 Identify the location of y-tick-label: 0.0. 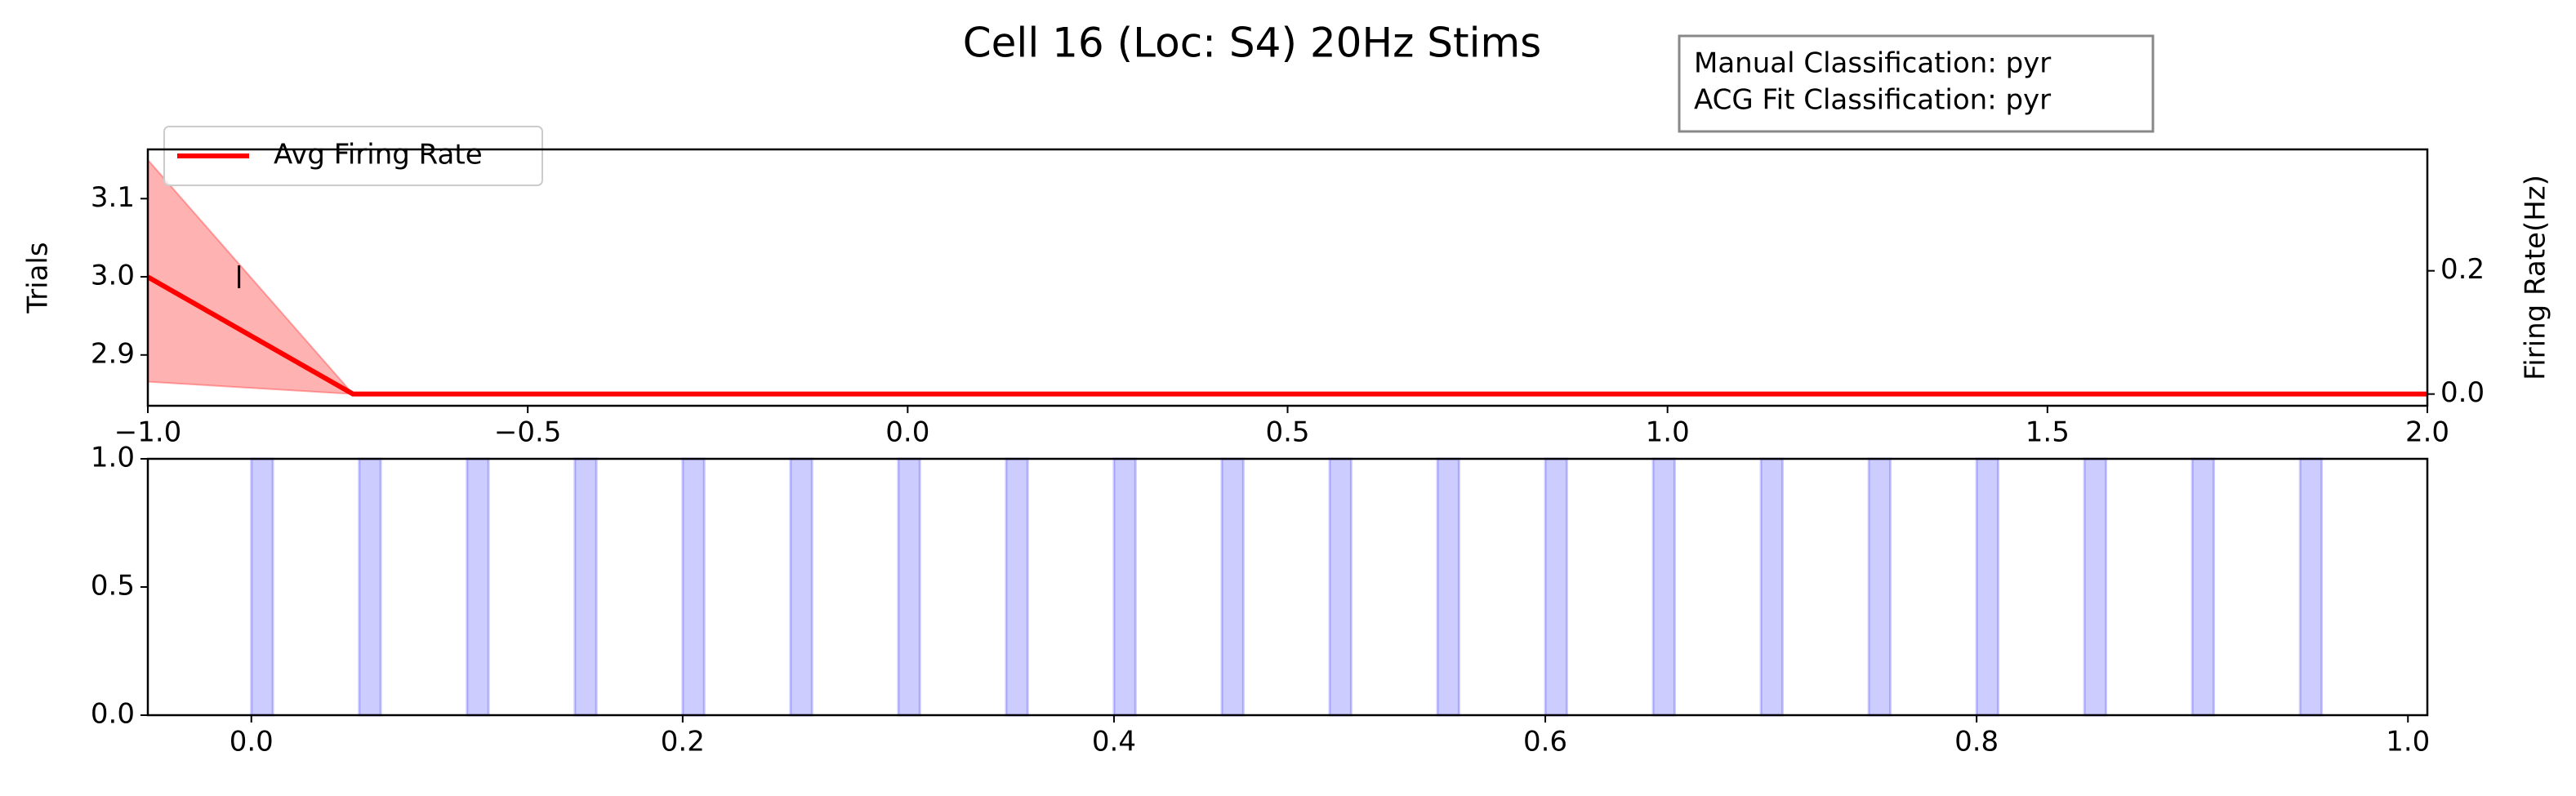
(113, 714).